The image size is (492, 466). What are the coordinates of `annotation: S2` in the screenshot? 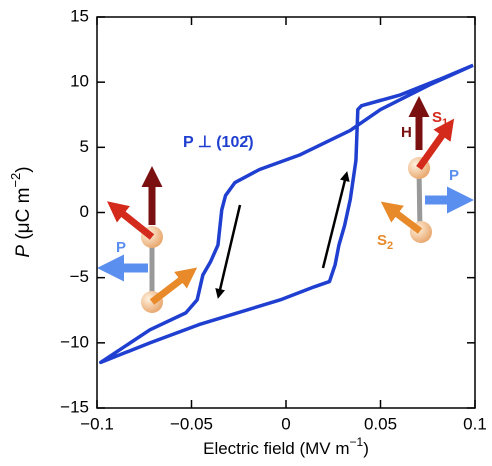 It's located at (385, 242).